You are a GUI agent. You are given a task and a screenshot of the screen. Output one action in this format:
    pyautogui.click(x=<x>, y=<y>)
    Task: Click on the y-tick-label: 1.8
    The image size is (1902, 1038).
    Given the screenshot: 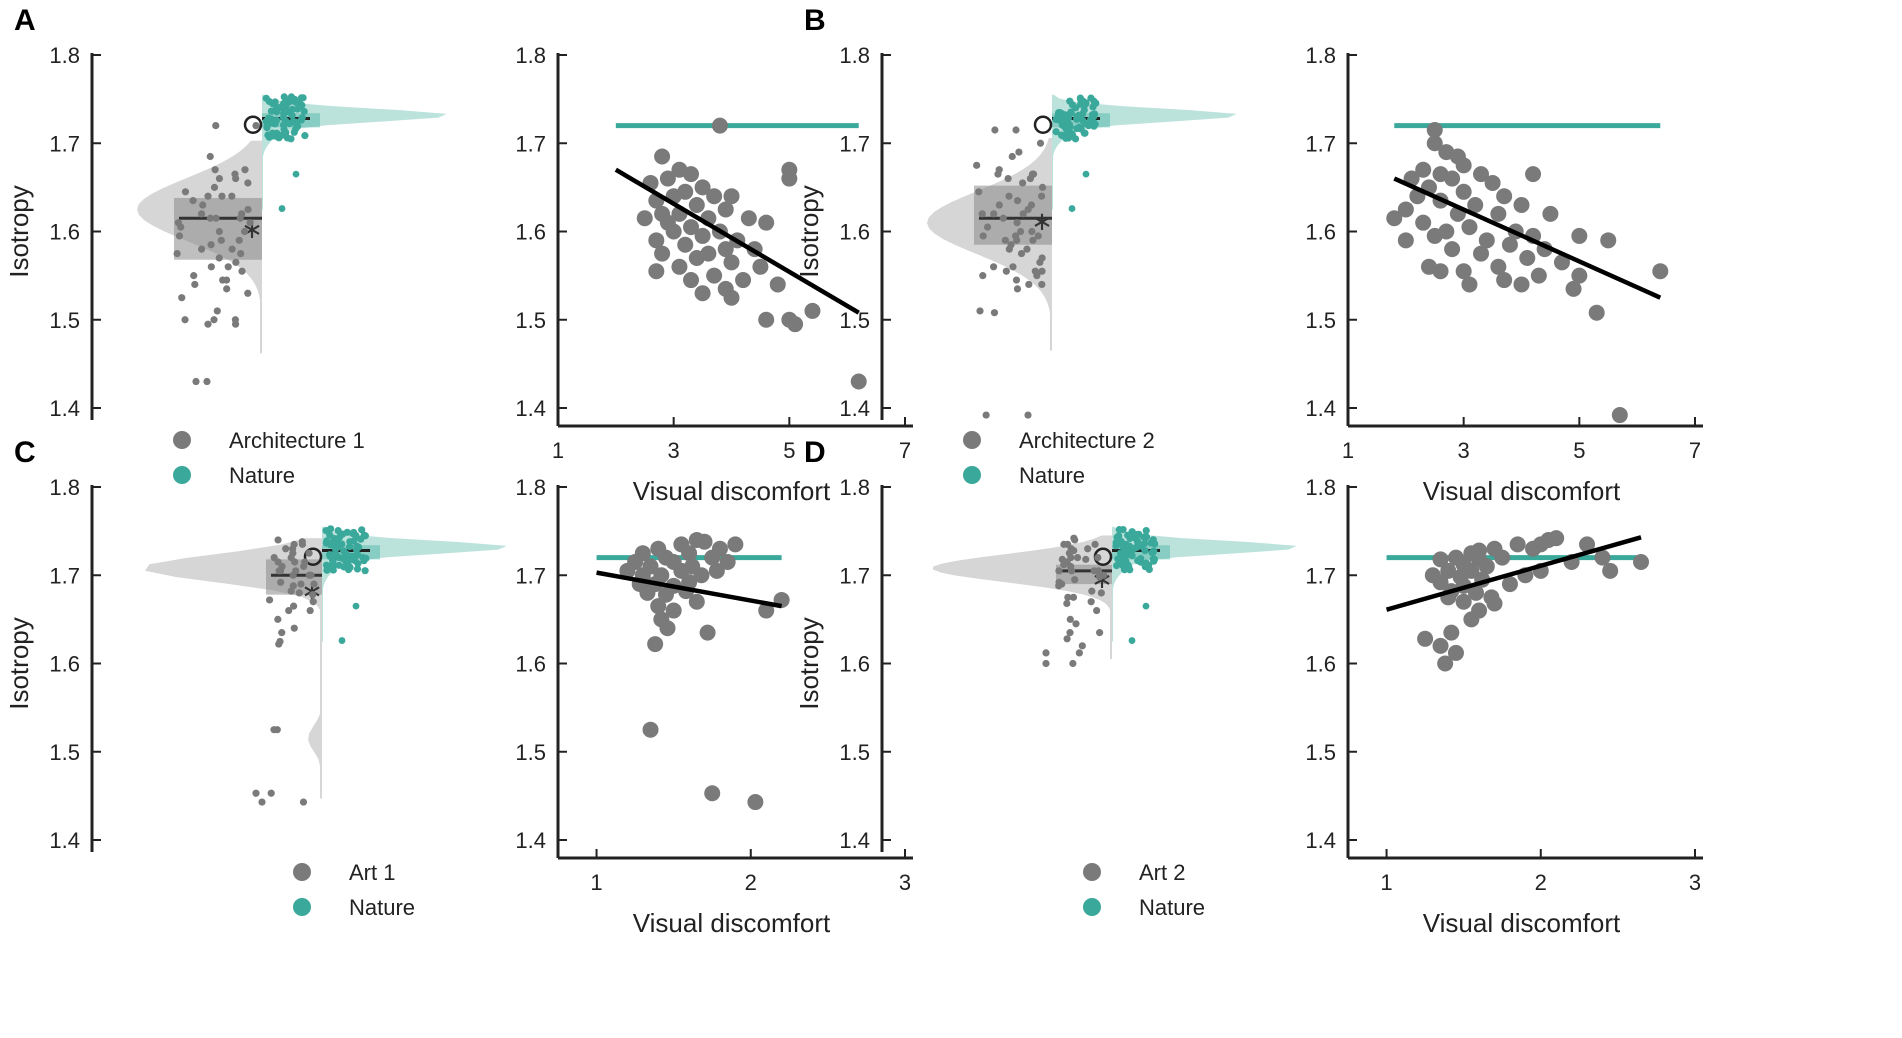 What is the action you would take?
    pyautogui.click(x=530, y=487)
    